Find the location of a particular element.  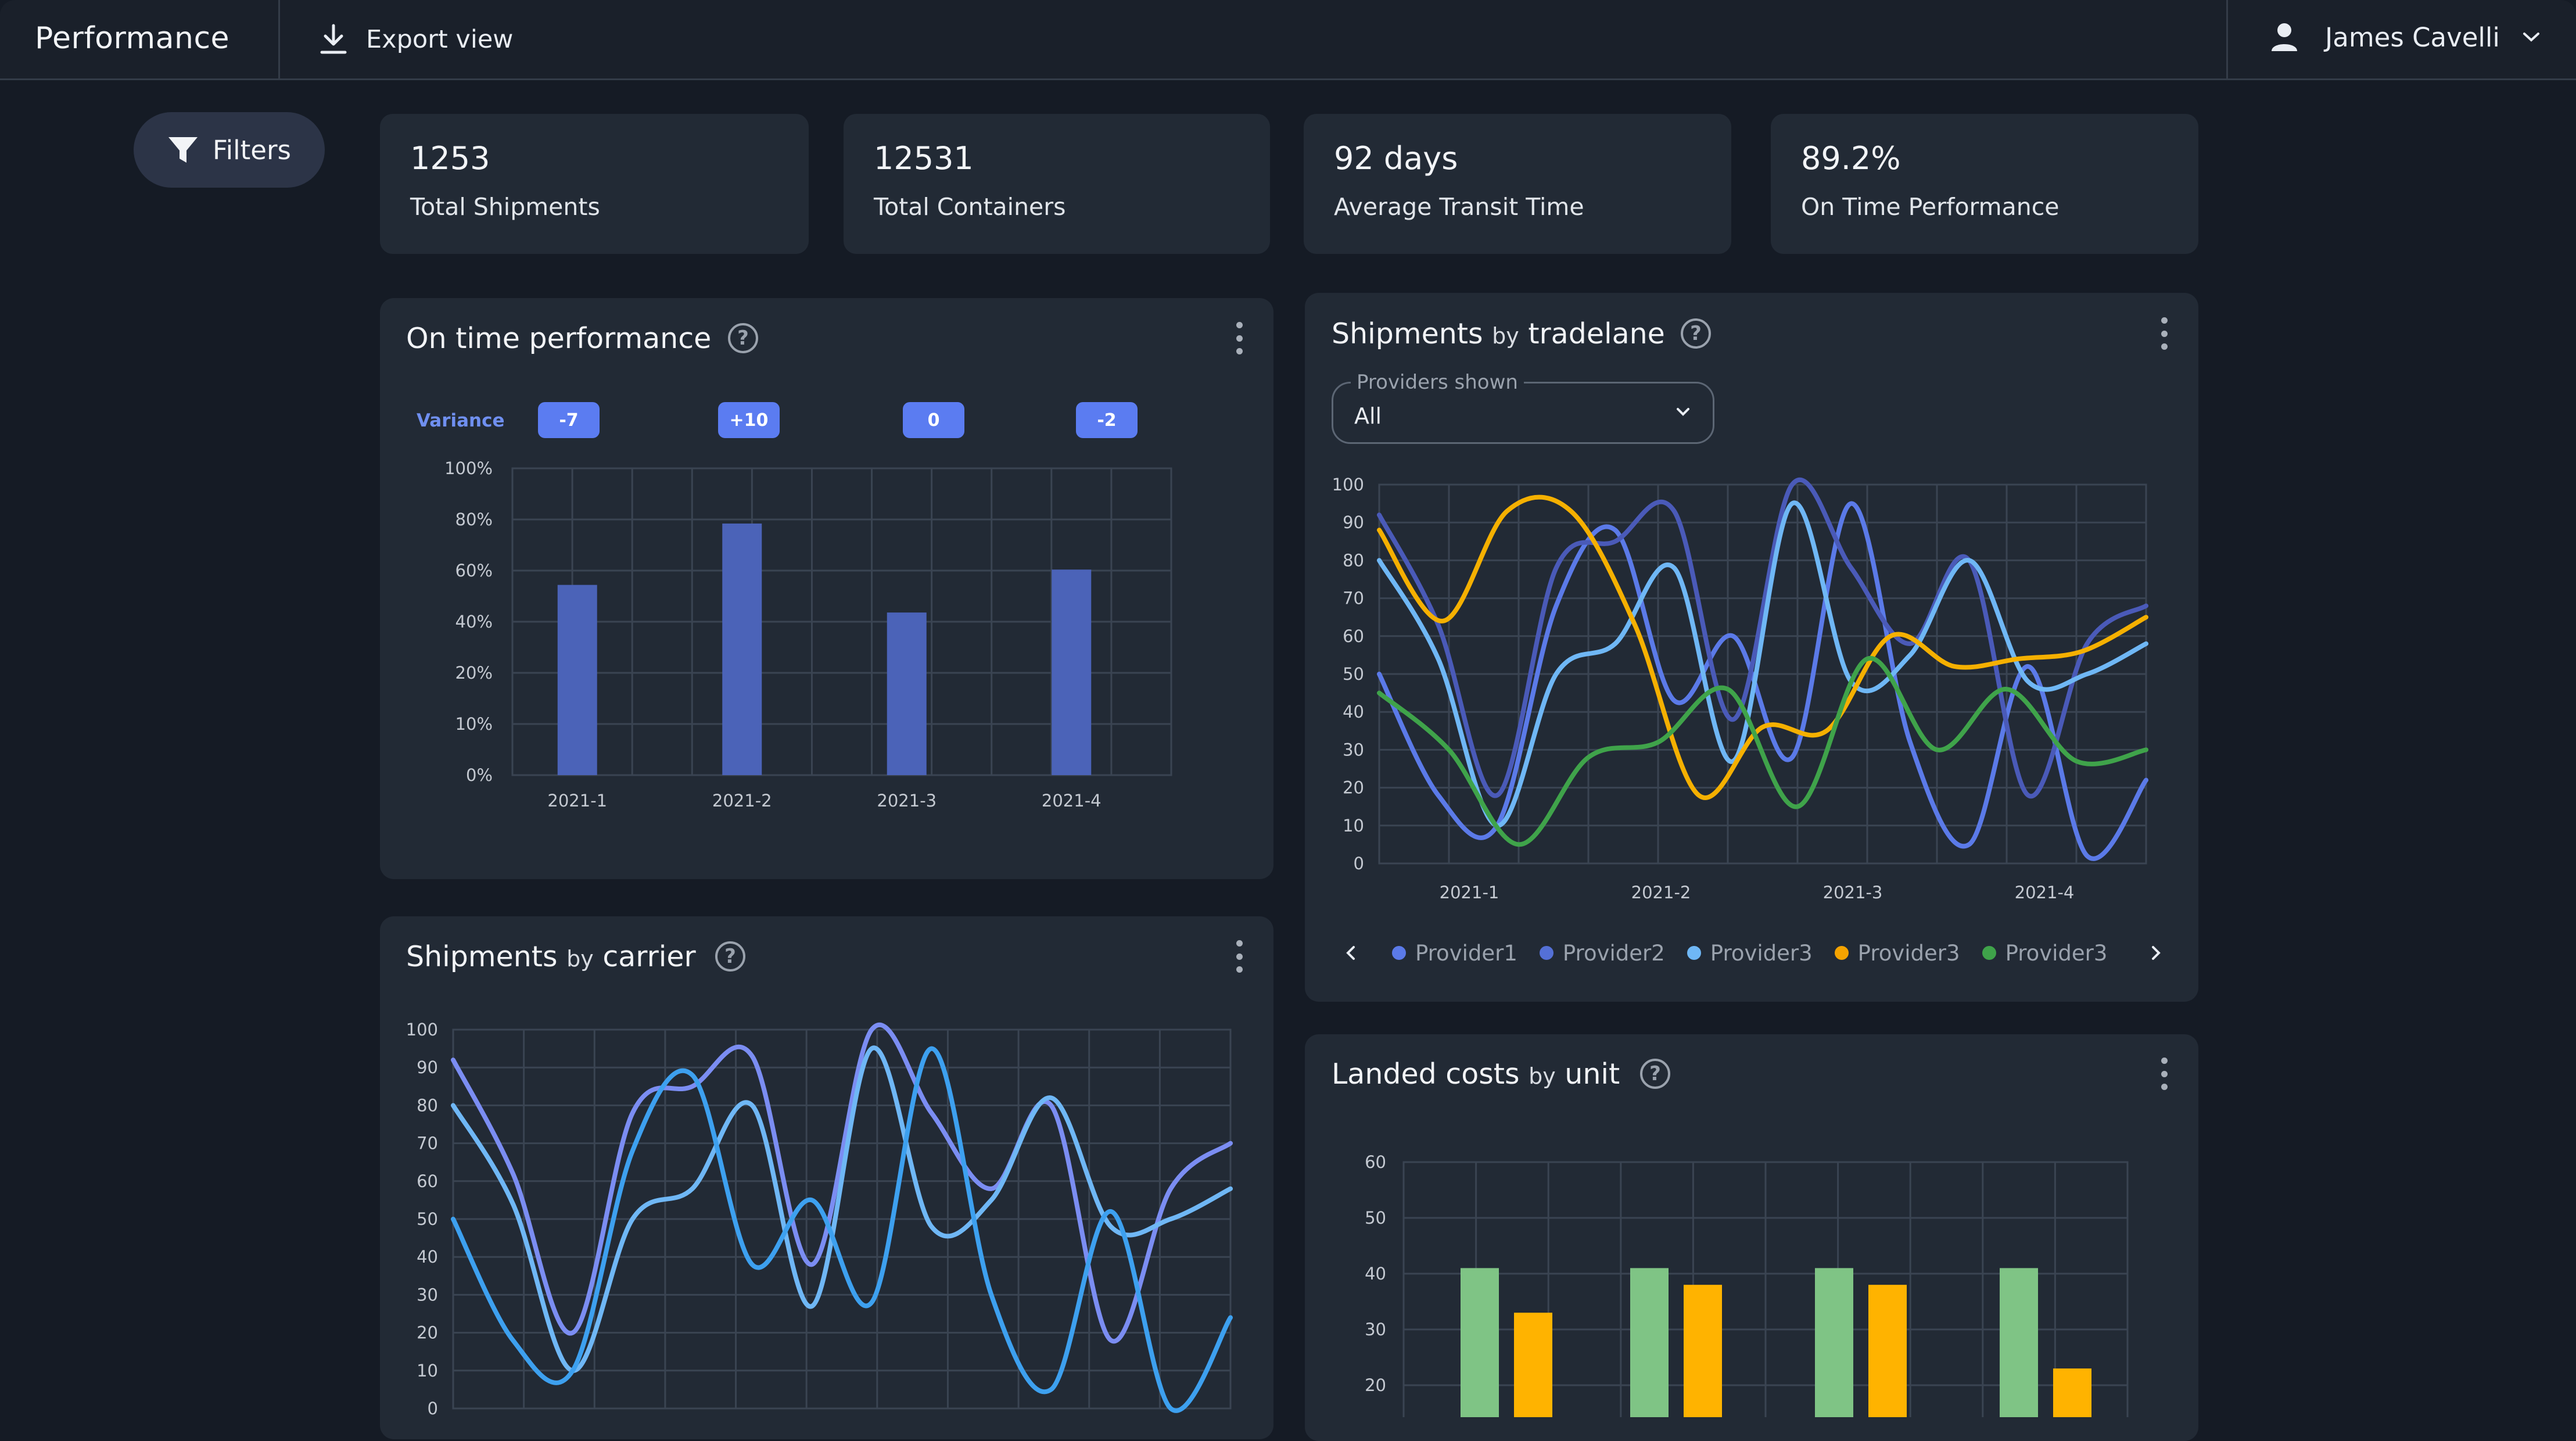

filter-icon is located at coordinates (183, 150).